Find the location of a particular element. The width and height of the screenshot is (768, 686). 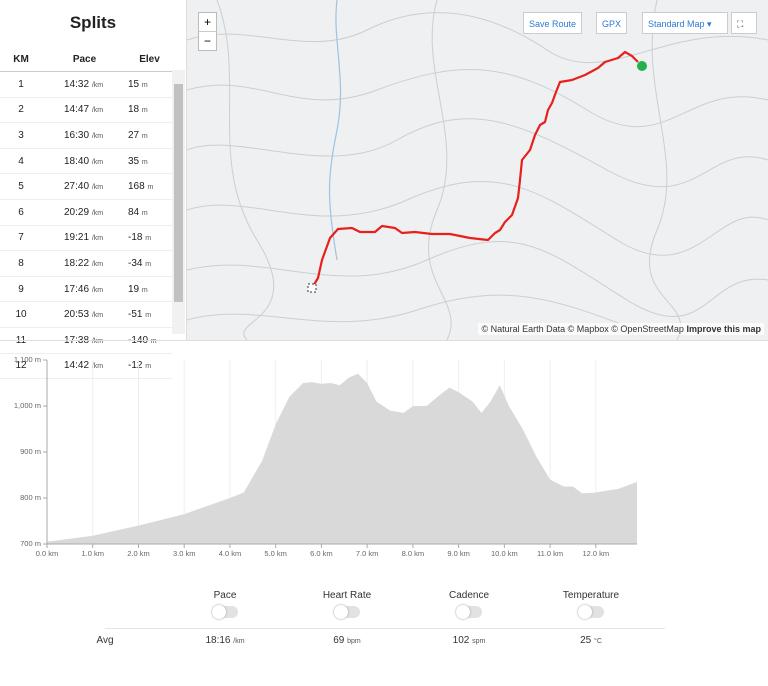

split-elev: -51 m is located at coordinates (149, 314).